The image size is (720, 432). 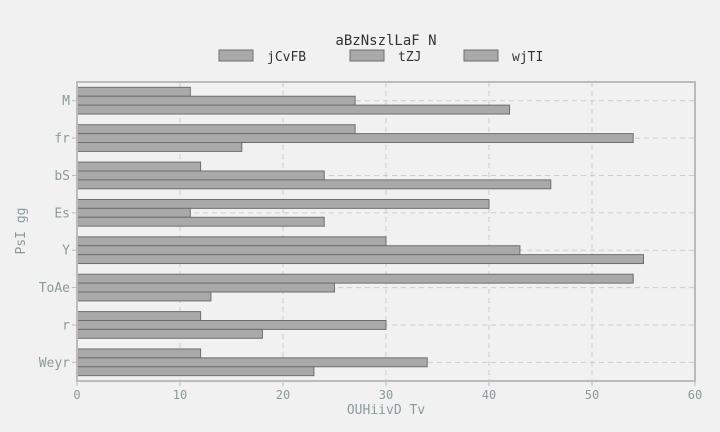 I want to click on y-tick-label: ToAe, so click(x=54, y=288).